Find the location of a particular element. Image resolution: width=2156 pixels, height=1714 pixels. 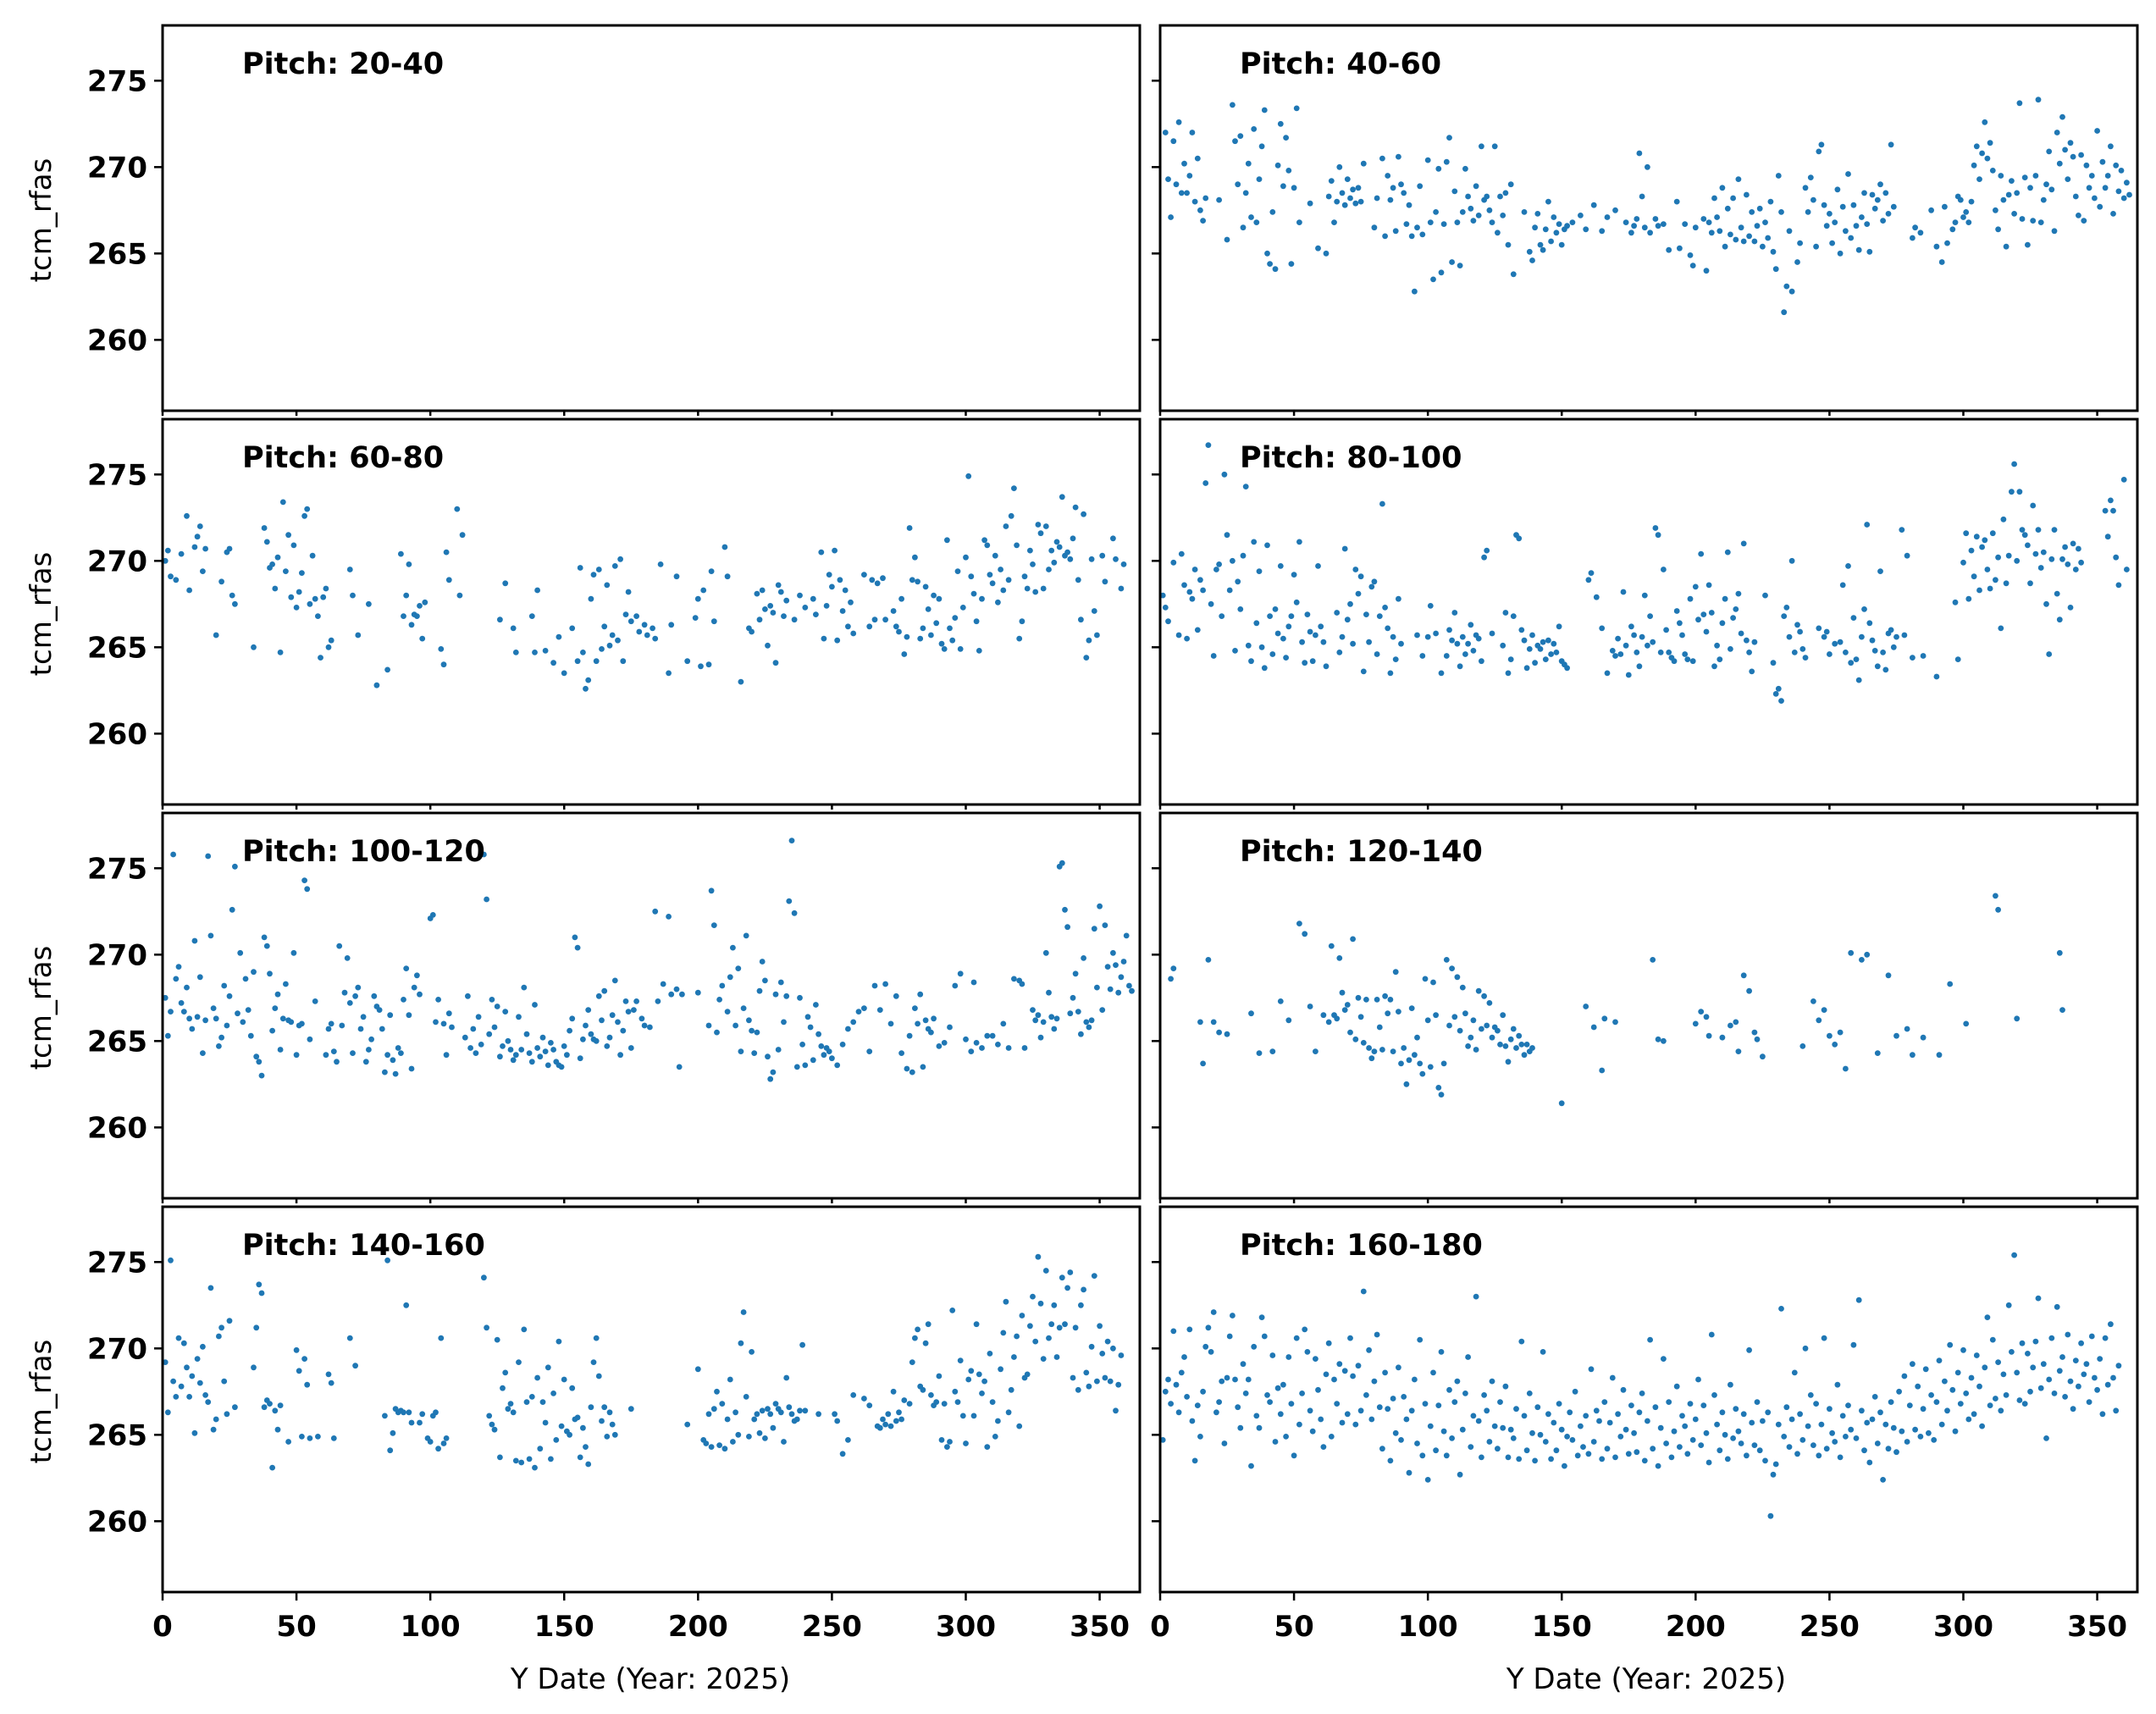

x-tick-label: 100 is located at coordinates (1428, 1627).